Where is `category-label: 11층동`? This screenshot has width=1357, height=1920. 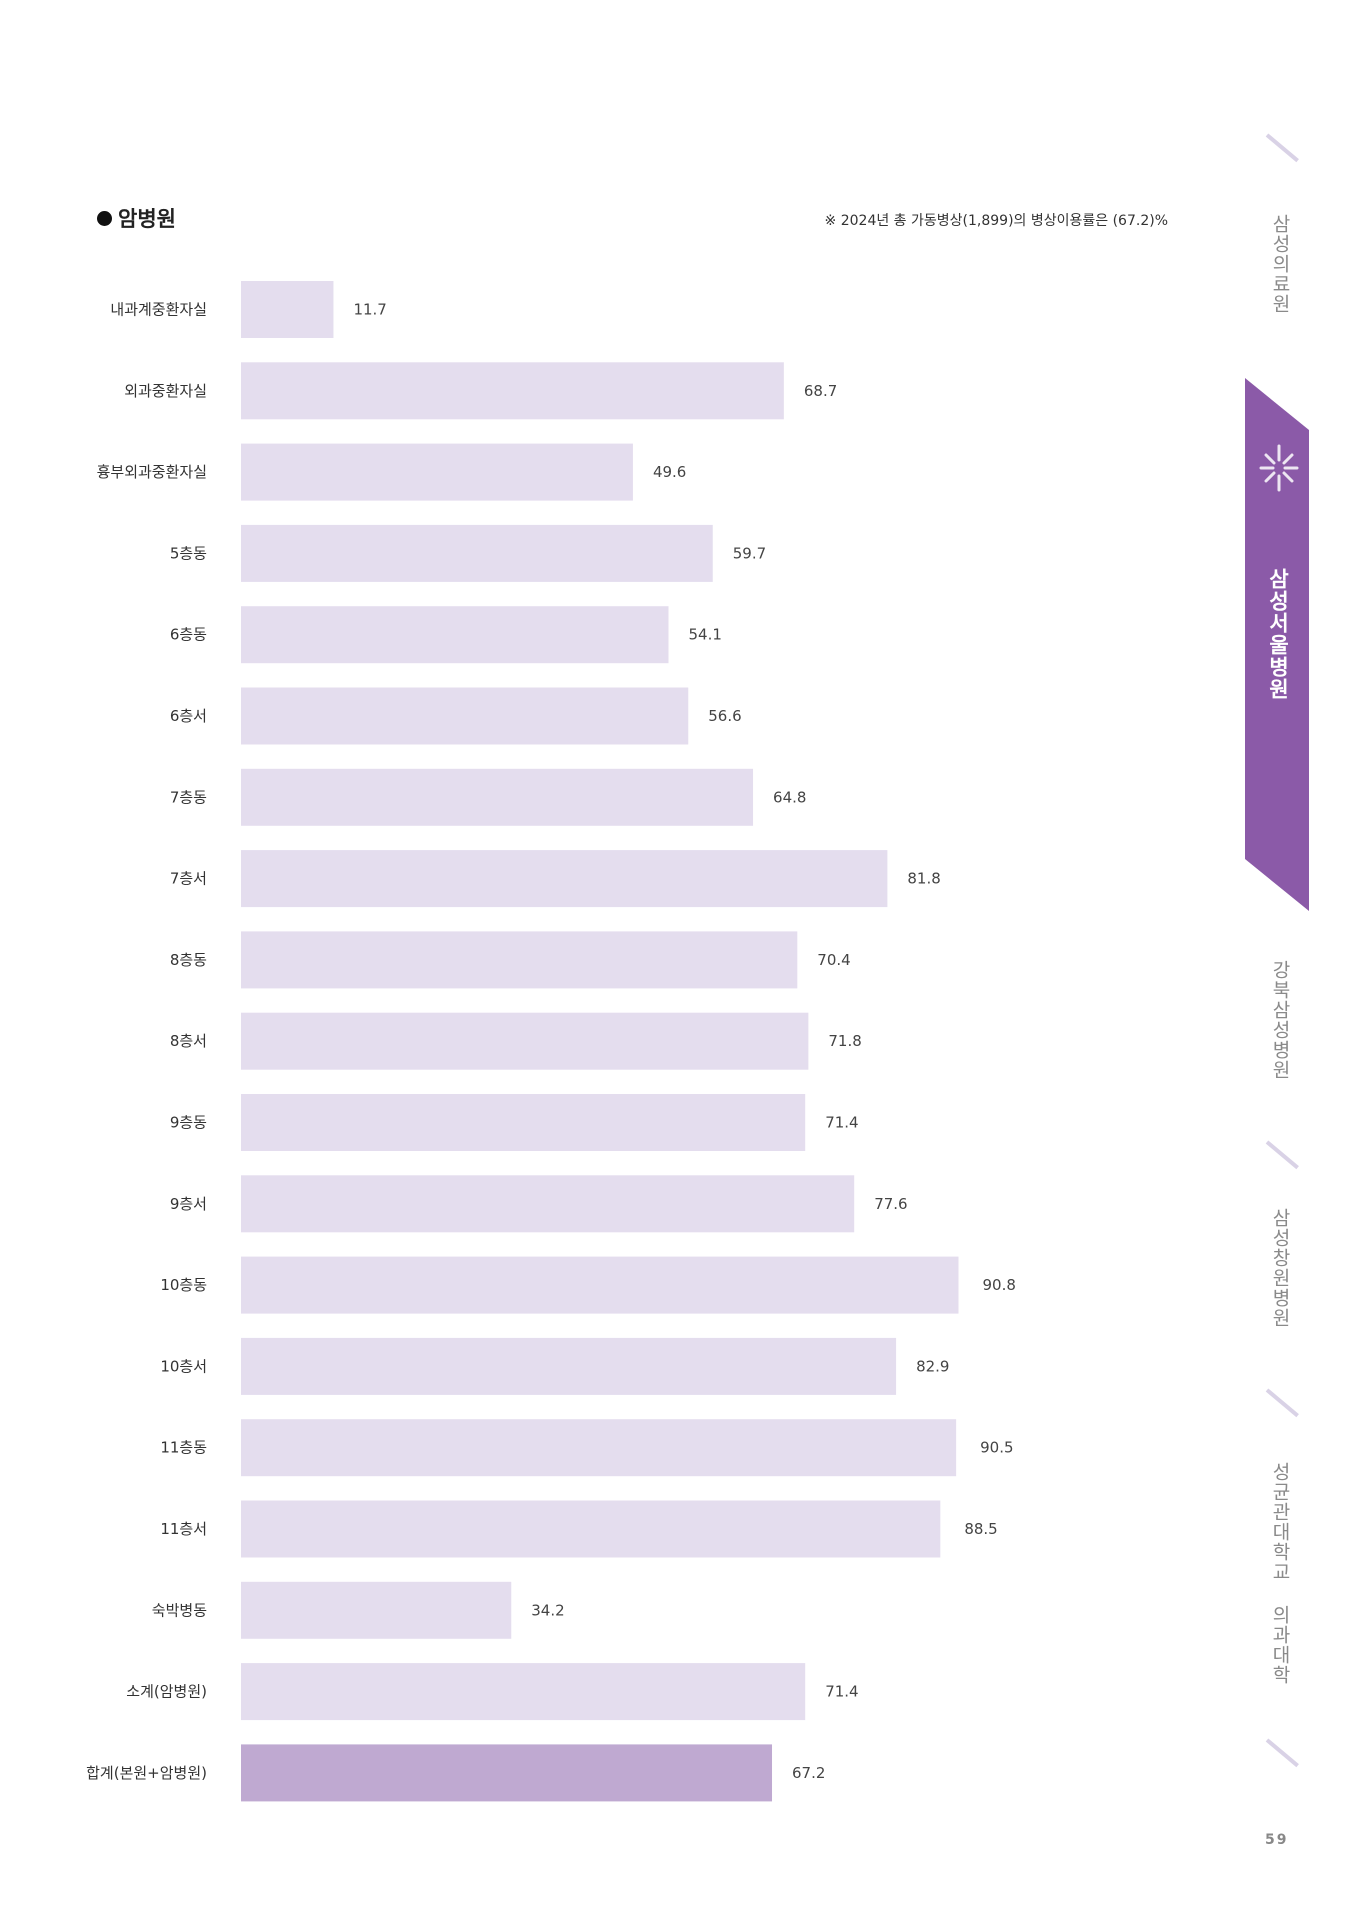 category-label: 11층동 is located at coordinates (183, 1448).